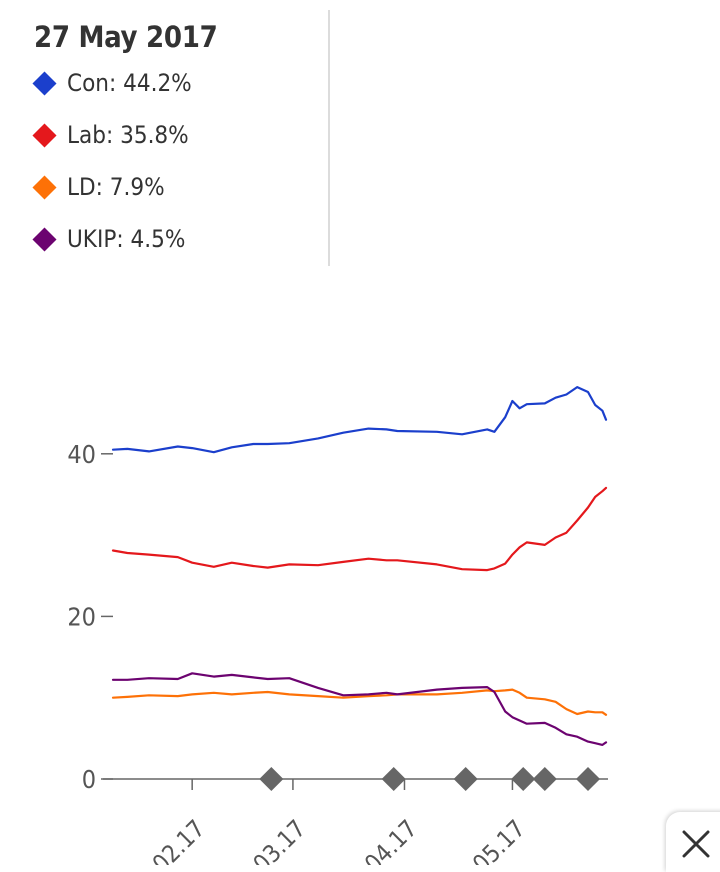 Image resolution: width=720 pixels, height=872 pixels. Describe the element at coordinates (158, 239) in the screenshot. I see `legend-value: 4.5%` at that location.